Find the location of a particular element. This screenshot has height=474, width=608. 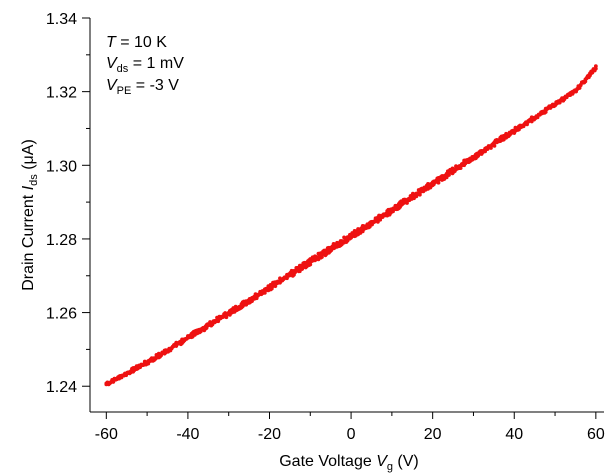

x-axis-title-subscript: g is located at coordinates (390, 467).